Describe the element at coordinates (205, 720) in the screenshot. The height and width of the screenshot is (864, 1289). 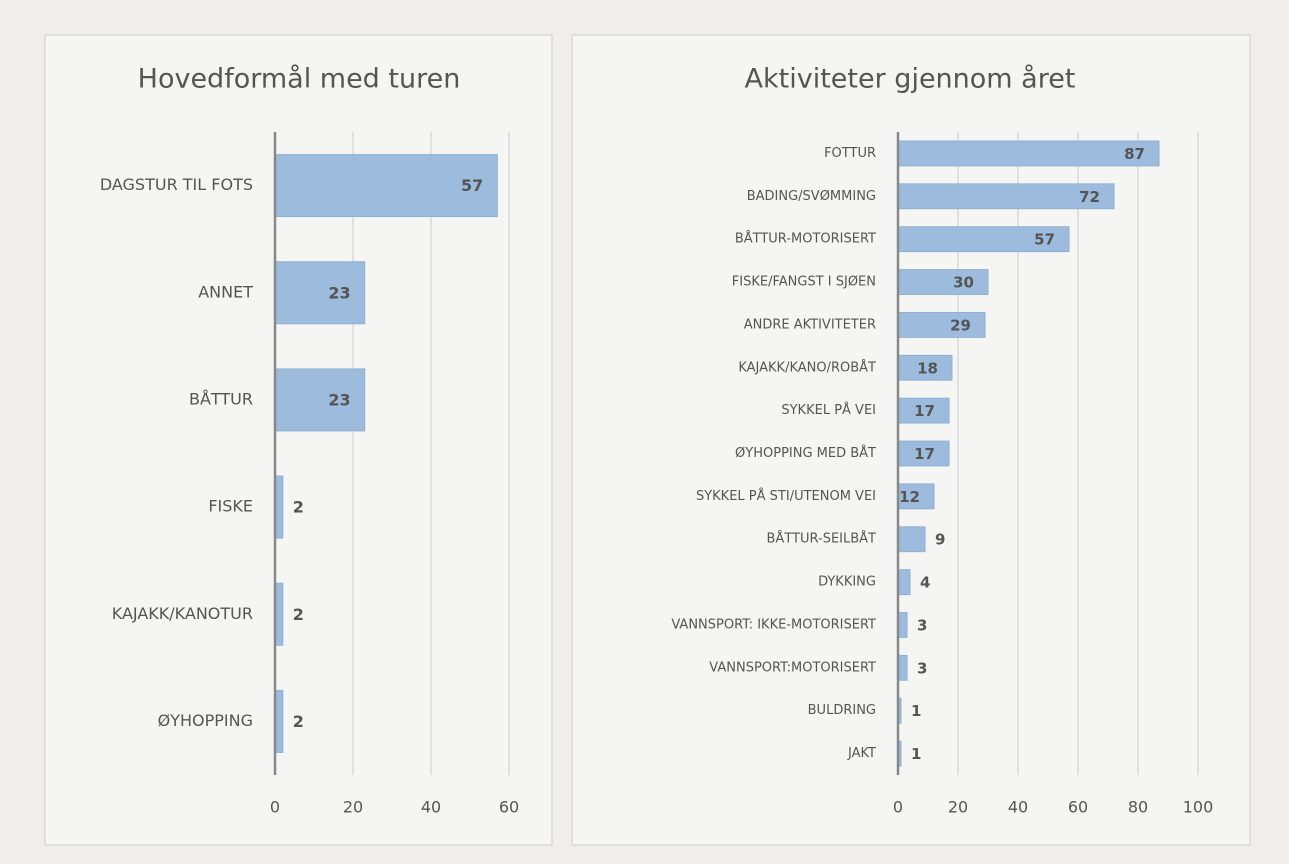
I see `y-tick-label: ØYHOPPING` at that location.